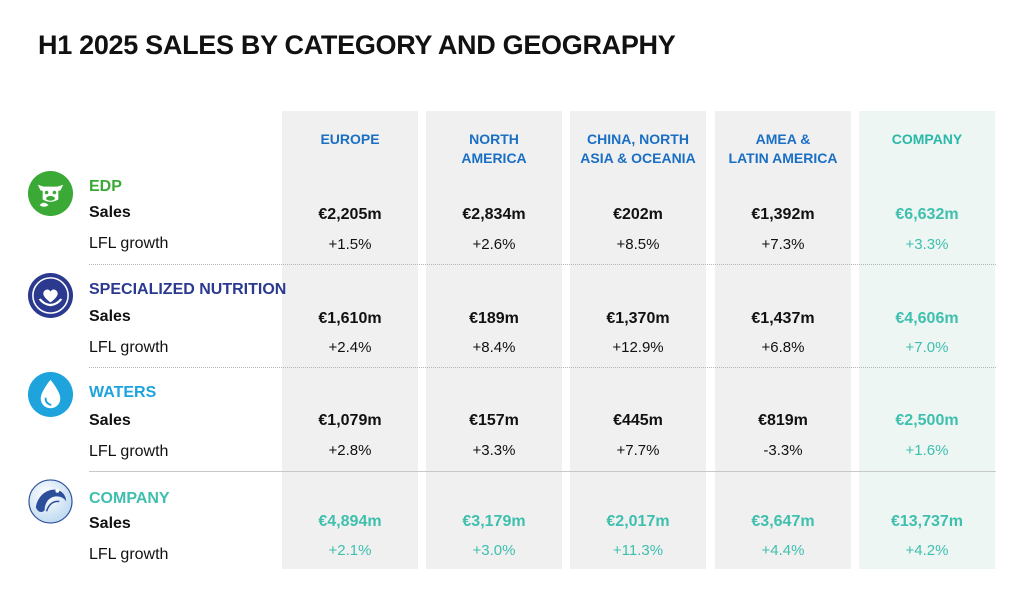 The width and height of the screenshot is (1024, 590). I want to click on cell-sales: €1,437m, so click(783, 318).